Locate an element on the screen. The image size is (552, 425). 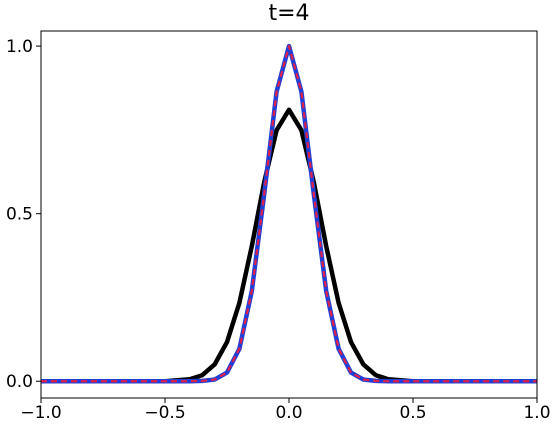
y-tick-label: 0.0 is located at coordinates (19, 382).